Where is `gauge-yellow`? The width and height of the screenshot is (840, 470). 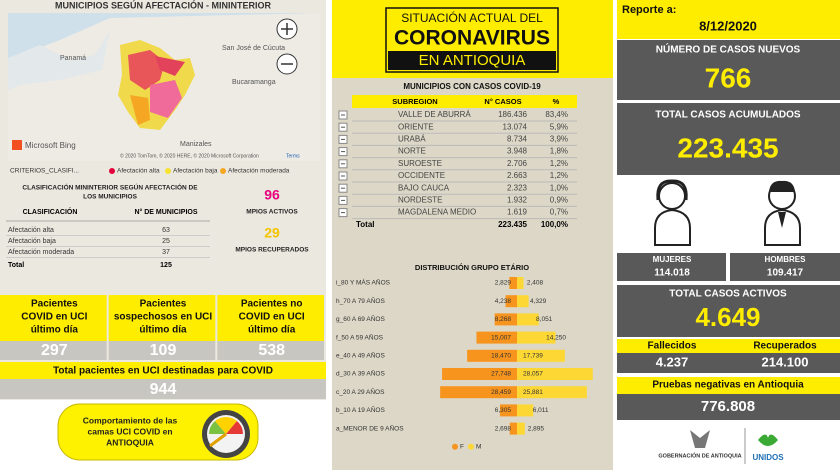 gauge-yellow is located at coordinates (226, 425).